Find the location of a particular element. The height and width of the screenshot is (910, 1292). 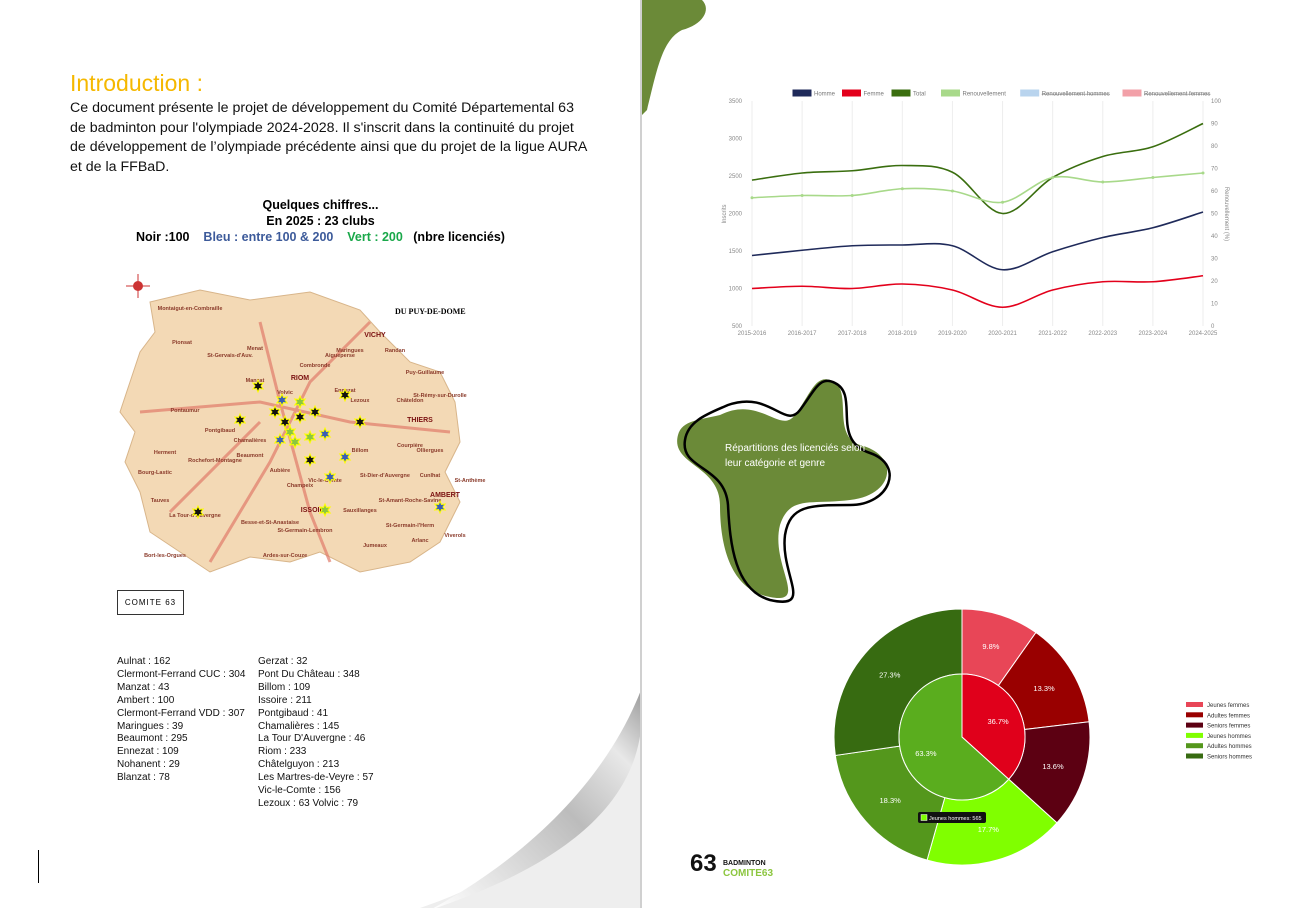

slice-label: 9.8% is located at coordinates (990, 646).